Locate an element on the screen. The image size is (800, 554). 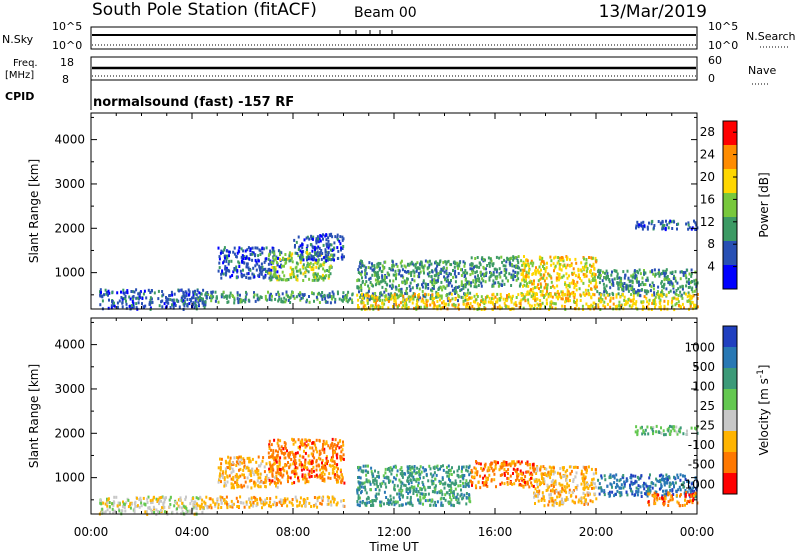
freq-label-line2: [MHz] is located at coordinates (19, 75).